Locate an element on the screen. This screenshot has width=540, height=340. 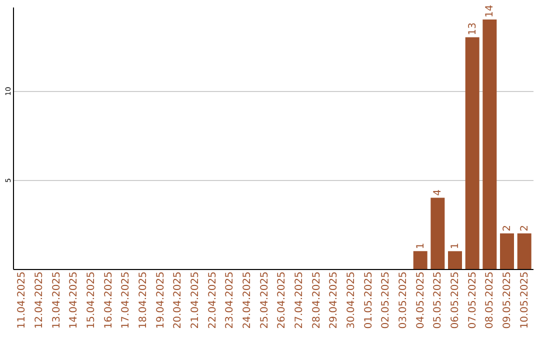
x-tick-label: 10.05.2025 is located at coordinates (524, 300).